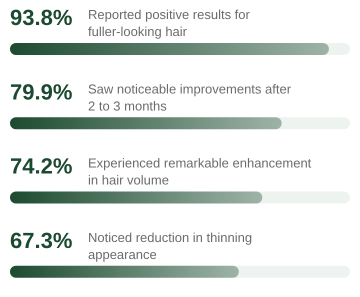 The width and height of the screenshot is (360, 297). Describe the element at coordinates (41, 166) in the screenshot. I see `data-label: 74.2%` at that location.